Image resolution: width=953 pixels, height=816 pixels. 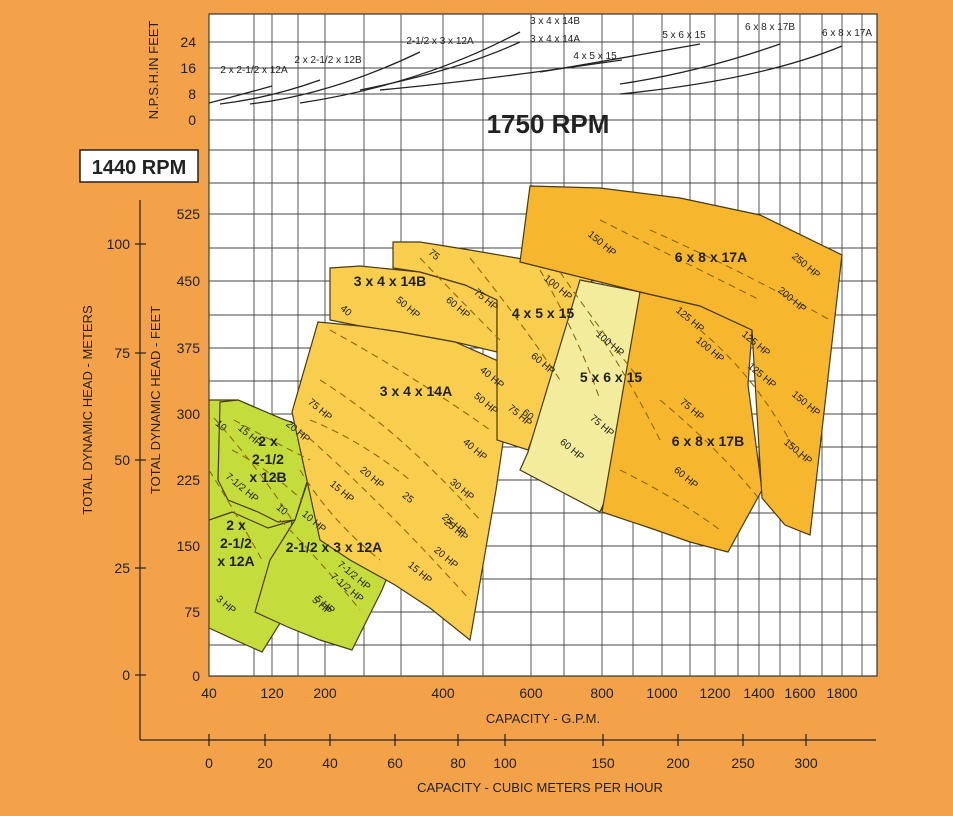 I want to click on pump-model-label: x 12A, so click(x=235, y=561).